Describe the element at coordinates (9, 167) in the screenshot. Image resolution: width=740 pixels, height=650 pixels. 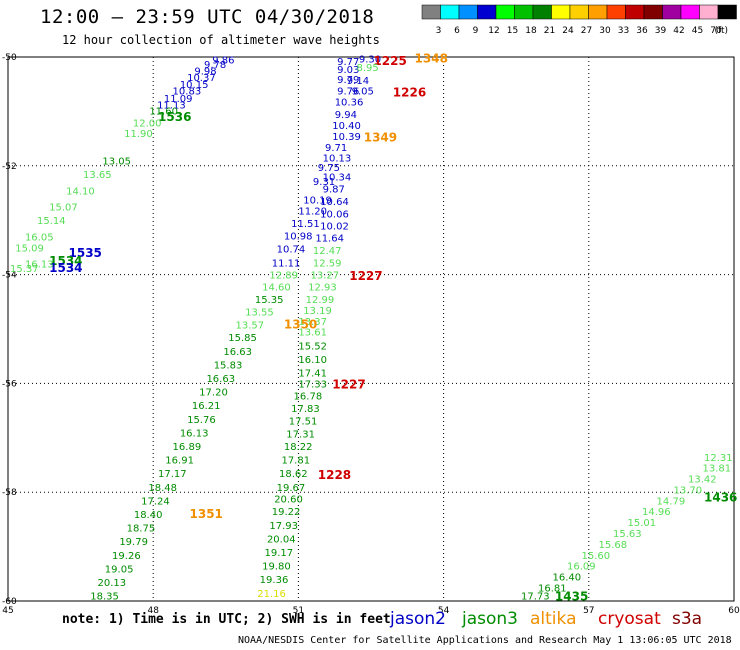
I see `y-tick-label: -52` at that location.